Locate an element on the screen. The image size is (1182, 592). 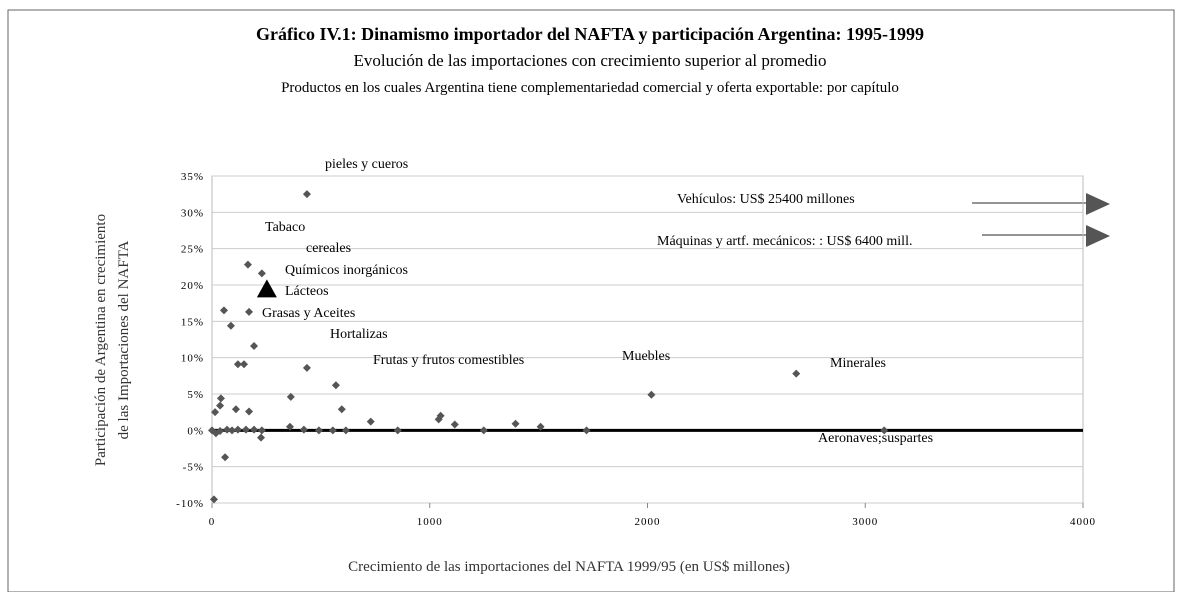
annotation: Grasas y Aceites is located at coordinates (308, 313).